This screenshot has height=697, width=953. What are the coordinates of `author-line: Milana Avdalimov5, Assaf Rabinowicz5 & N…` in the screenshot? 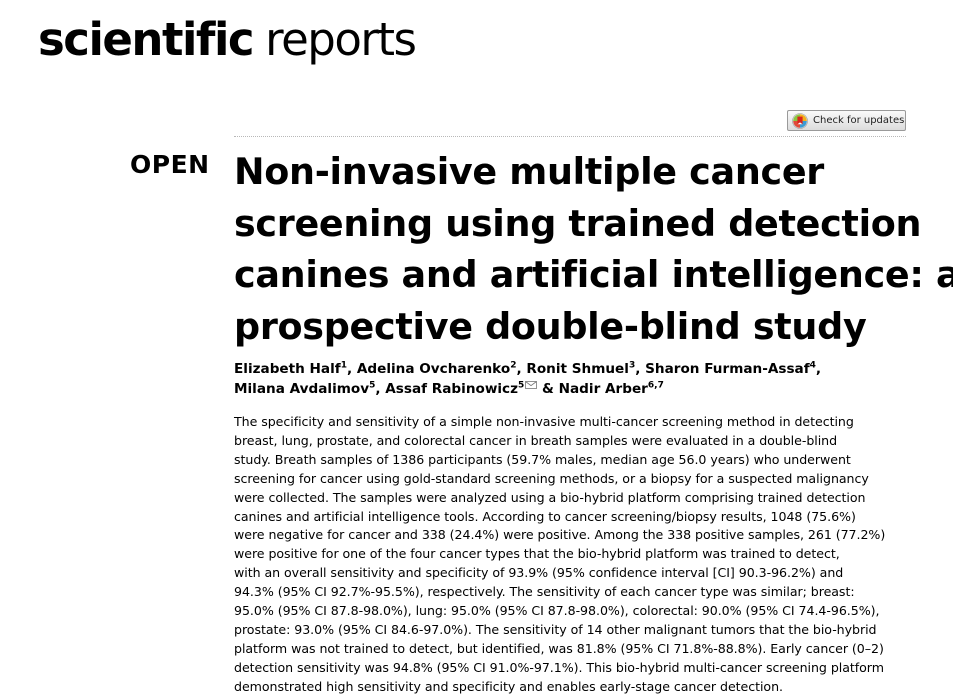 It's located at (584, 389).